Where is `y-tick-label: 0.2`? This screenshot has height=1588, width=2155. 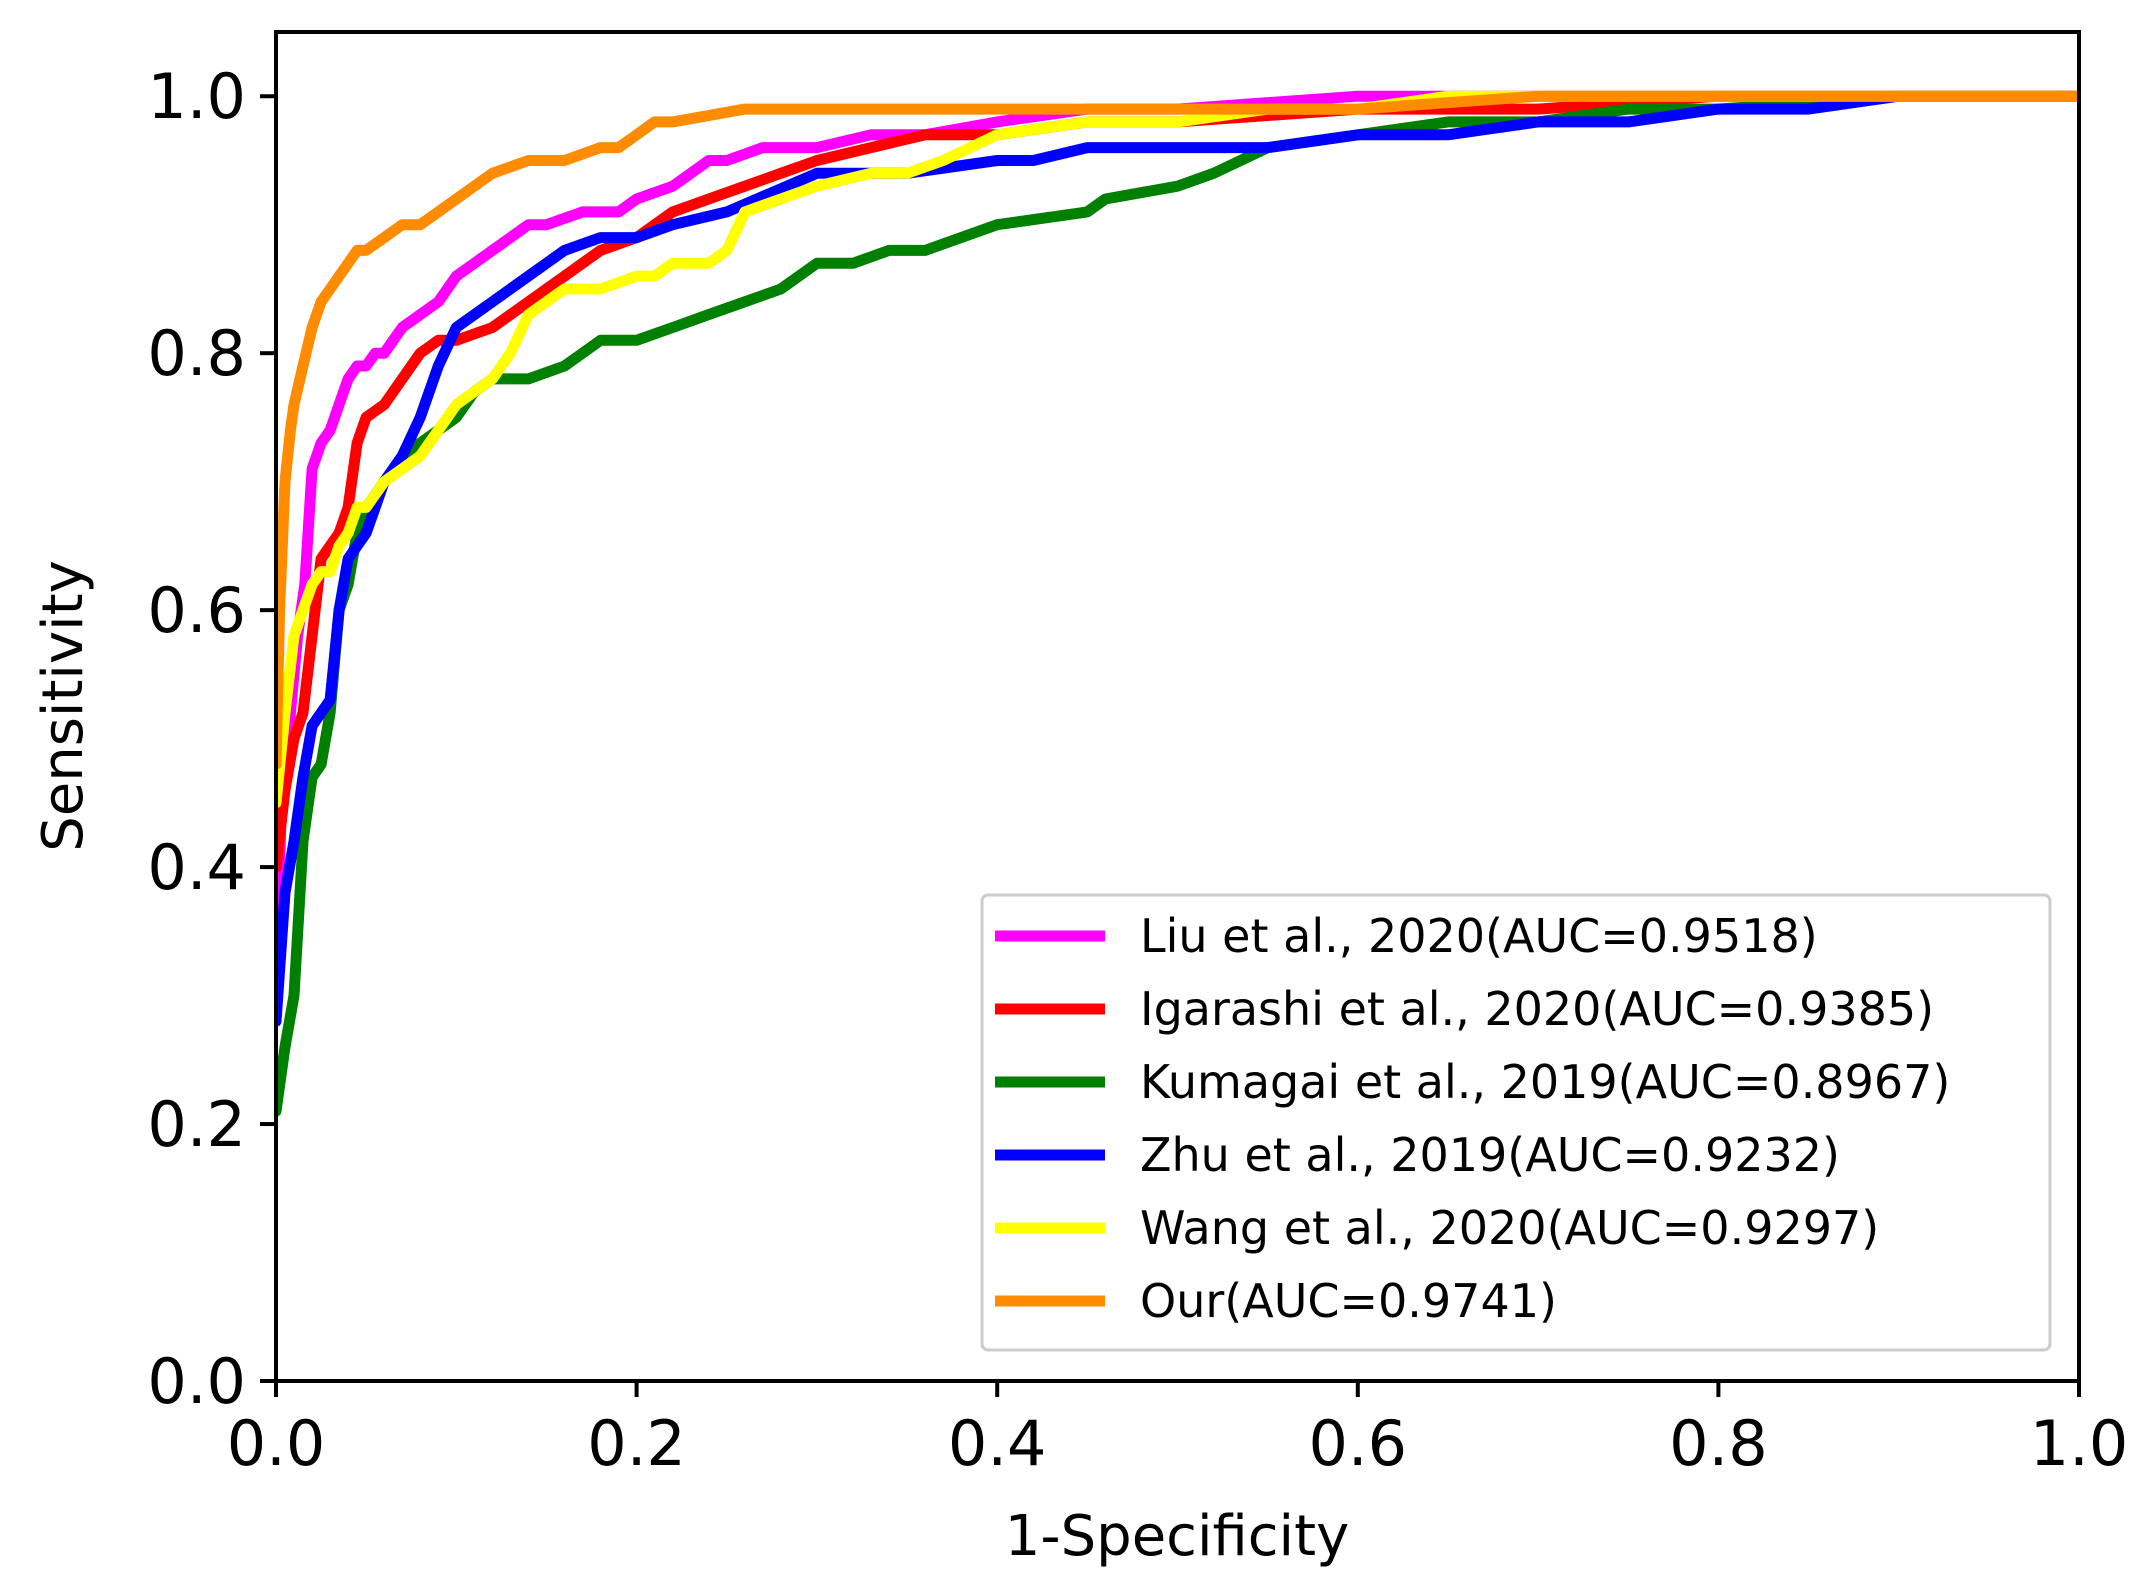
y-tick-label: 0.2 is located at coordinates (196, 1124).